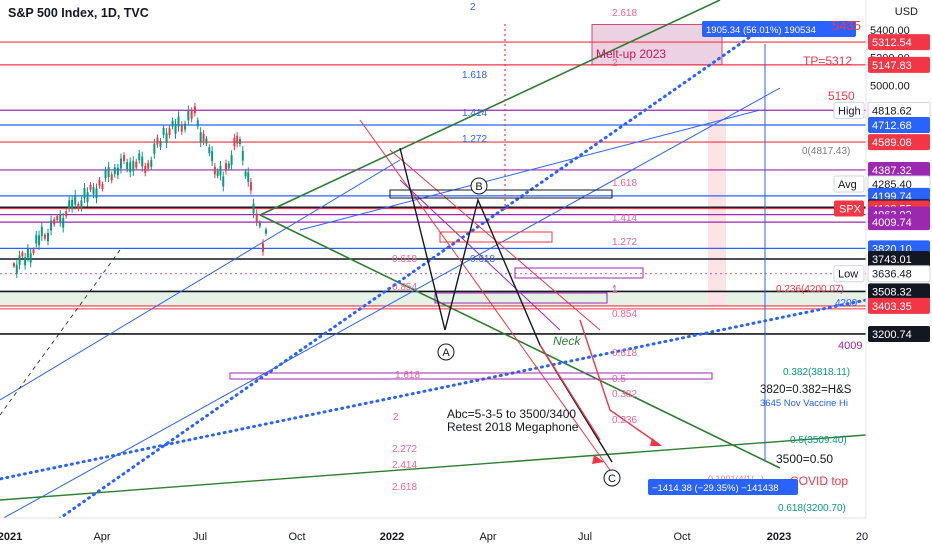 Image resolution: width=932 pixels, height=550 pixels. Describe the element at coordinates (585, 537) in the screenshot. I see `x-tick-label: Jul` at that location.